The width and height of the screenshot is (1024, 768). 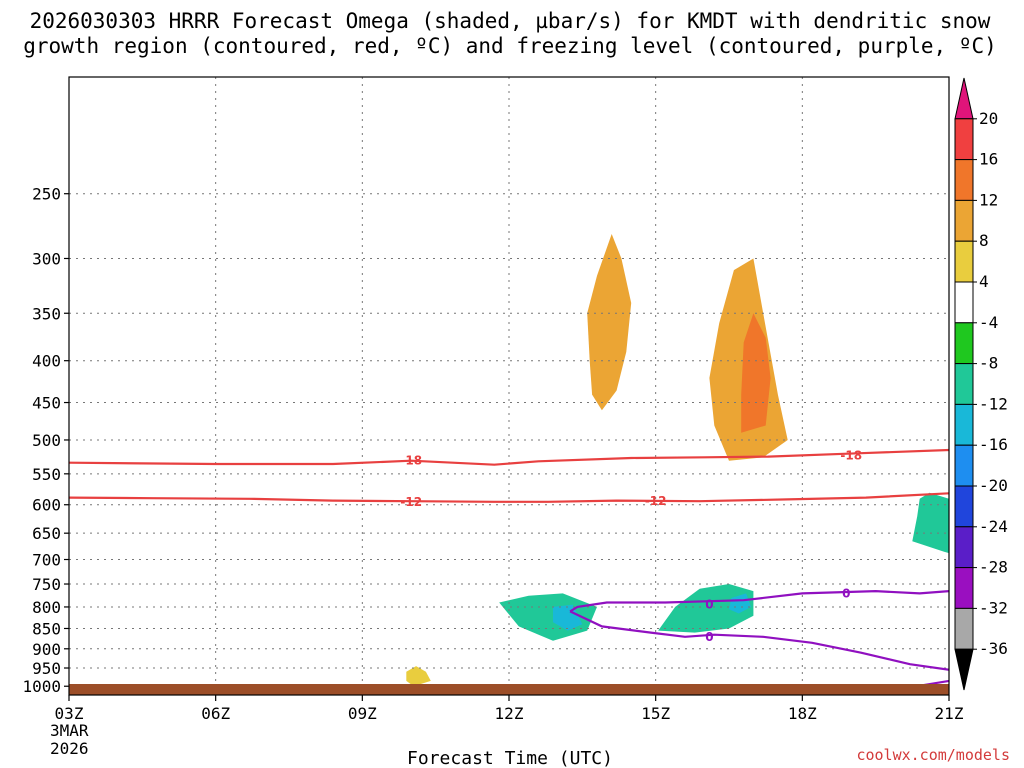 What do you see at coordinates (964, 669) in the screenshot?
I see `colorbar-cap-bottom` at bounding box center [964, 669].